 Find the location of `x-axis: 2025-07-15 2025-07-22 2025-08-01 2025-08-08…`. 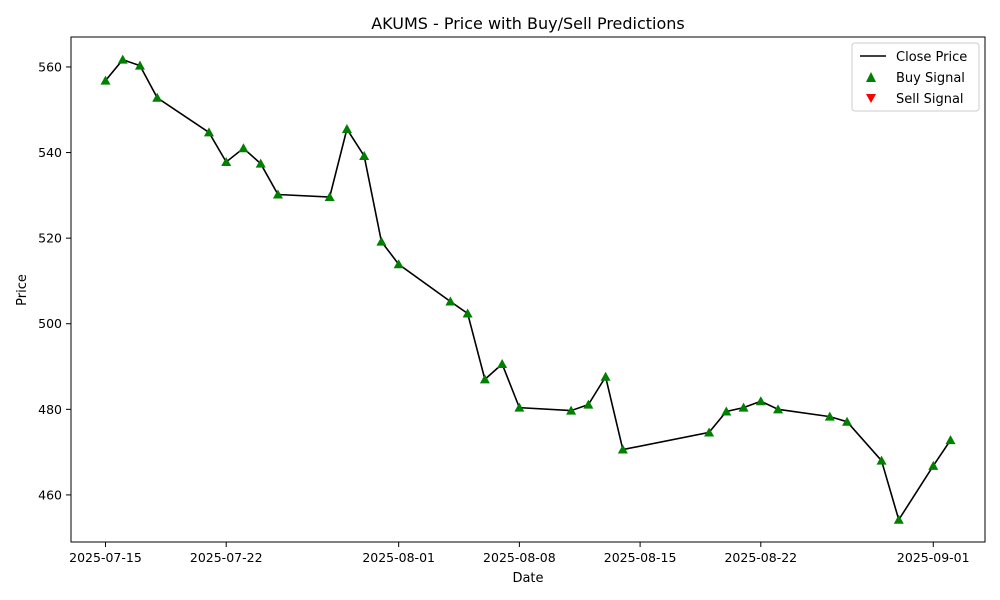

x-axis: 2025-07-15 2025-07-22 2025-08-01 2025-08-08… is located at coordinates (519, 553).